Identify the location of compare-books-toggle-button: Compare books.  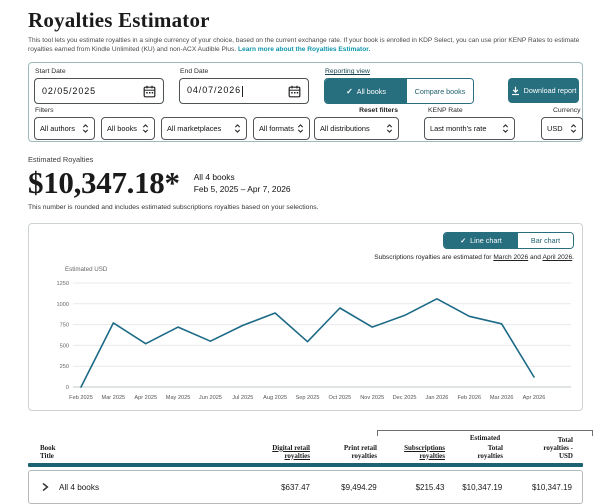
(440, 91).